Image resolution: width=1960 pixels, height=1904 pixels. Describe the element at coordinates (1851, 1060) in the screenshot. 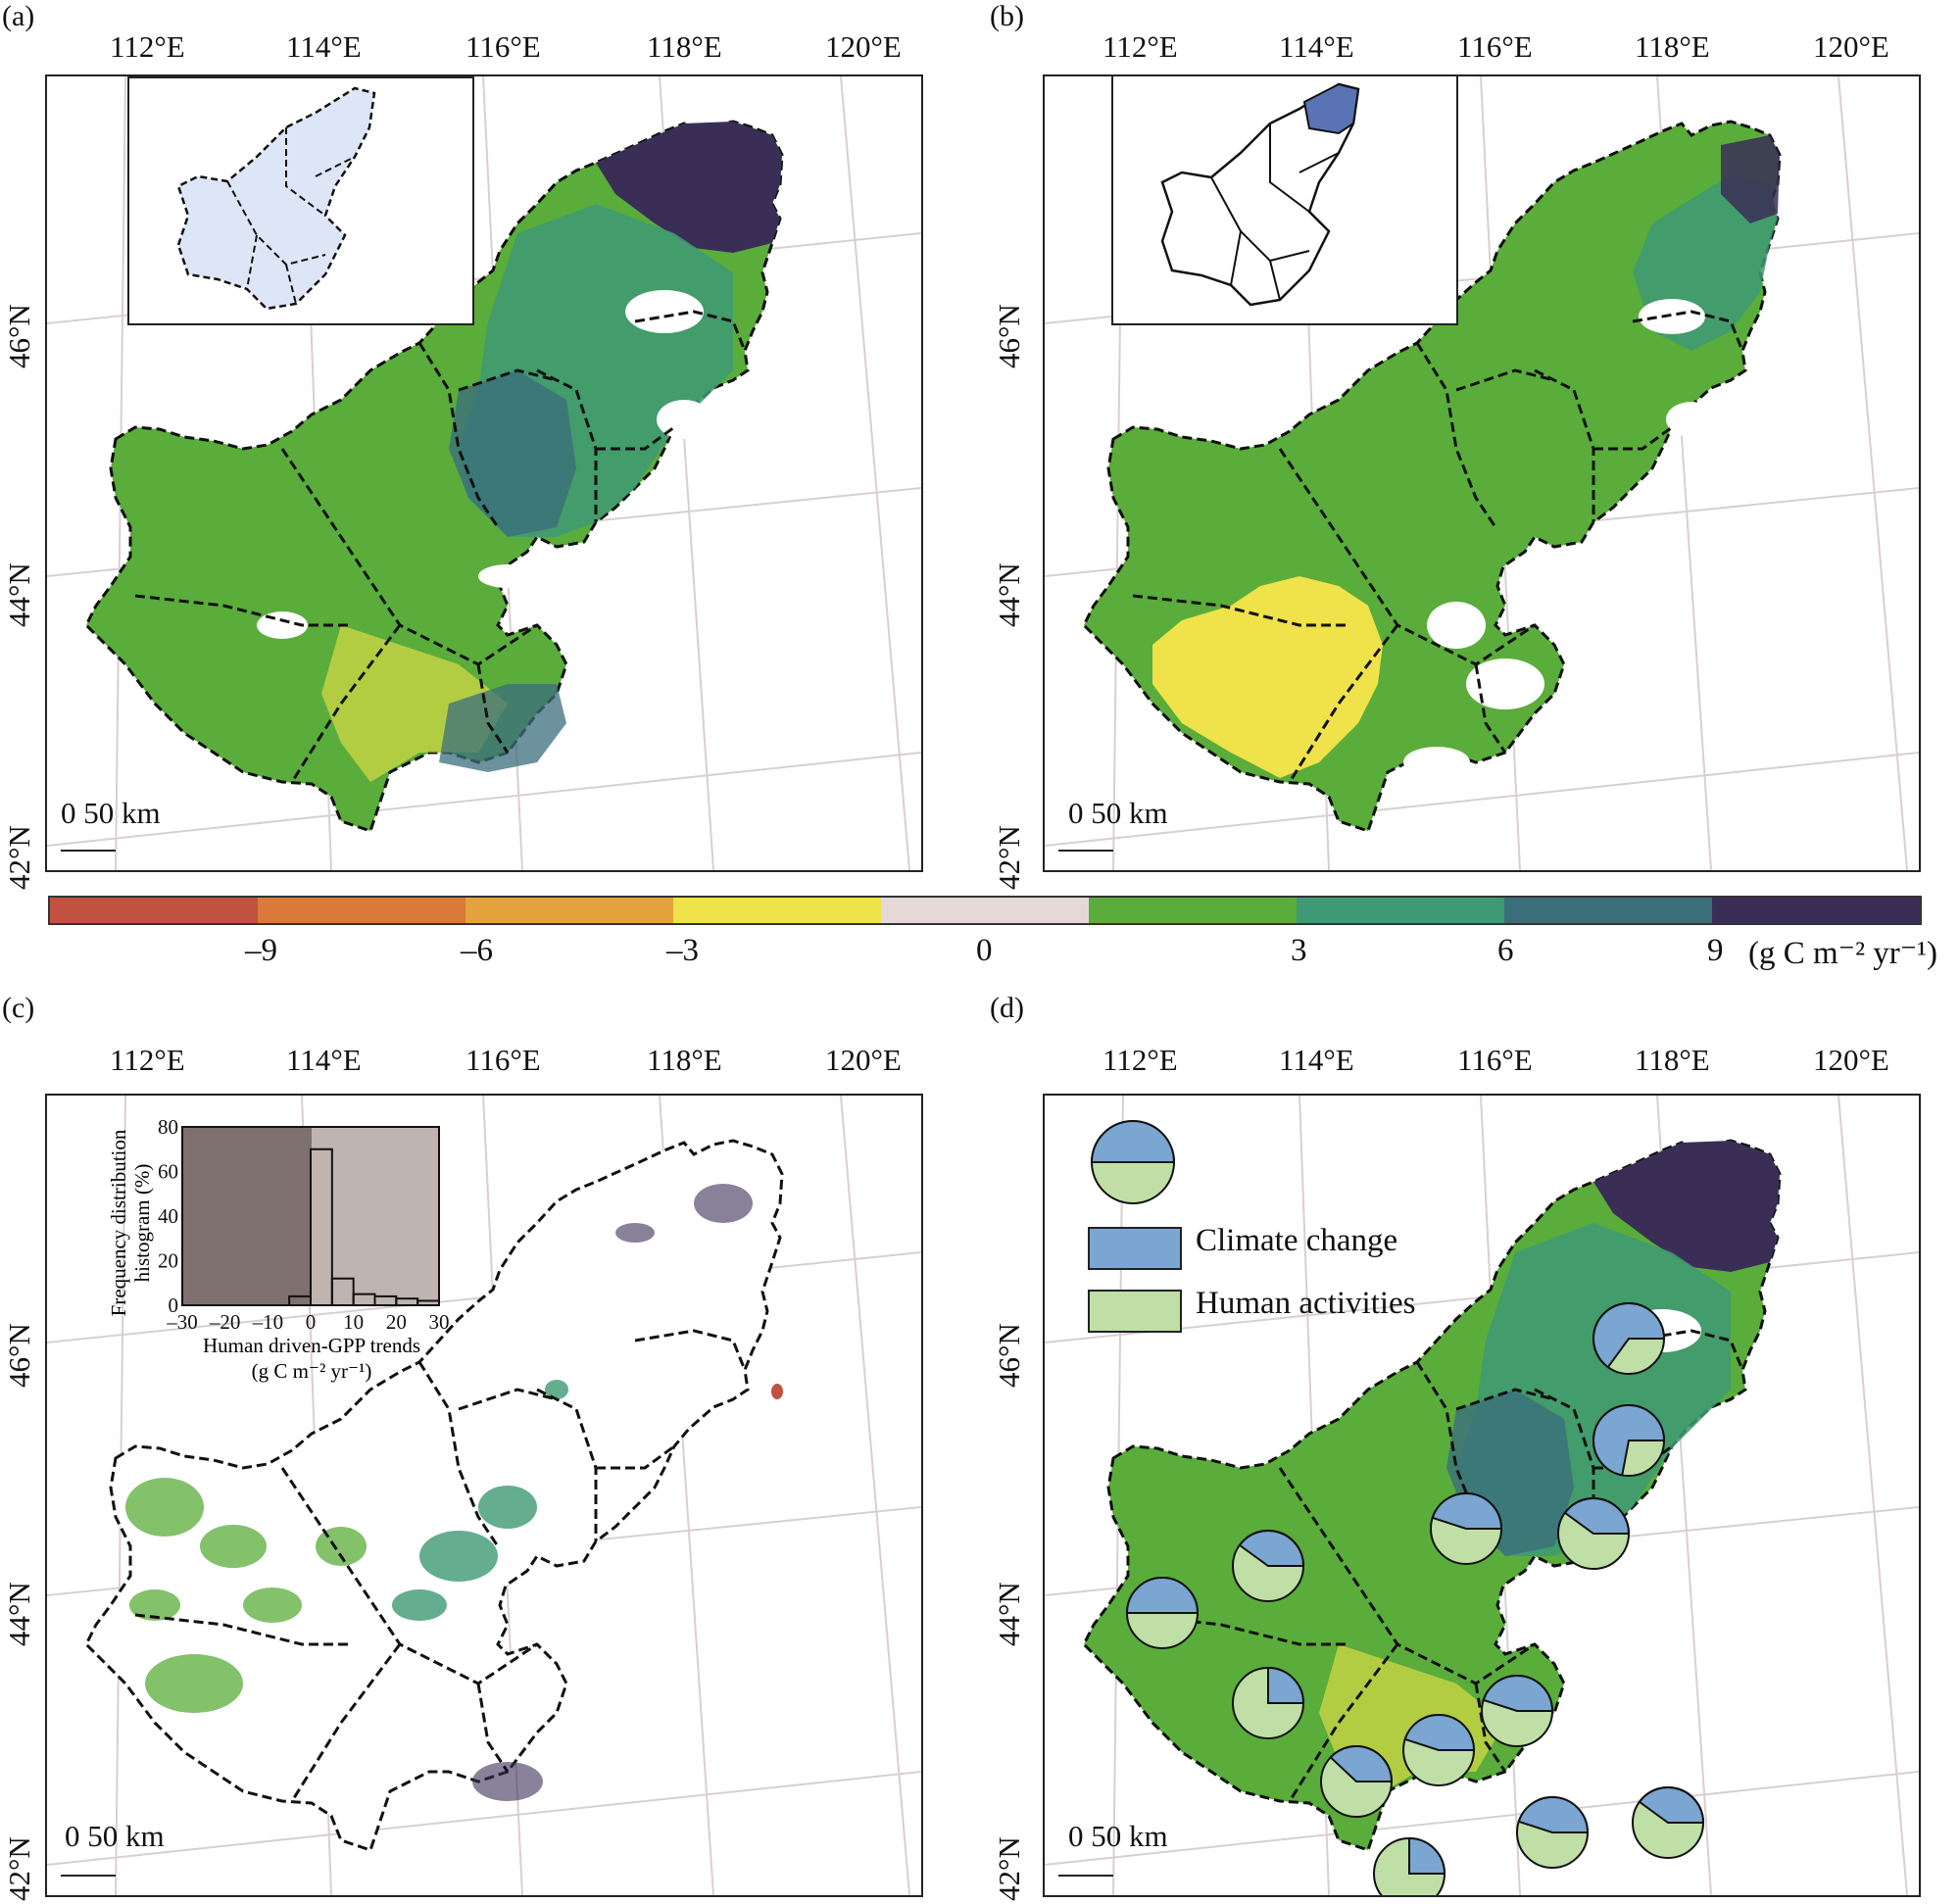

I see `lon-label: 120°E` at that location.